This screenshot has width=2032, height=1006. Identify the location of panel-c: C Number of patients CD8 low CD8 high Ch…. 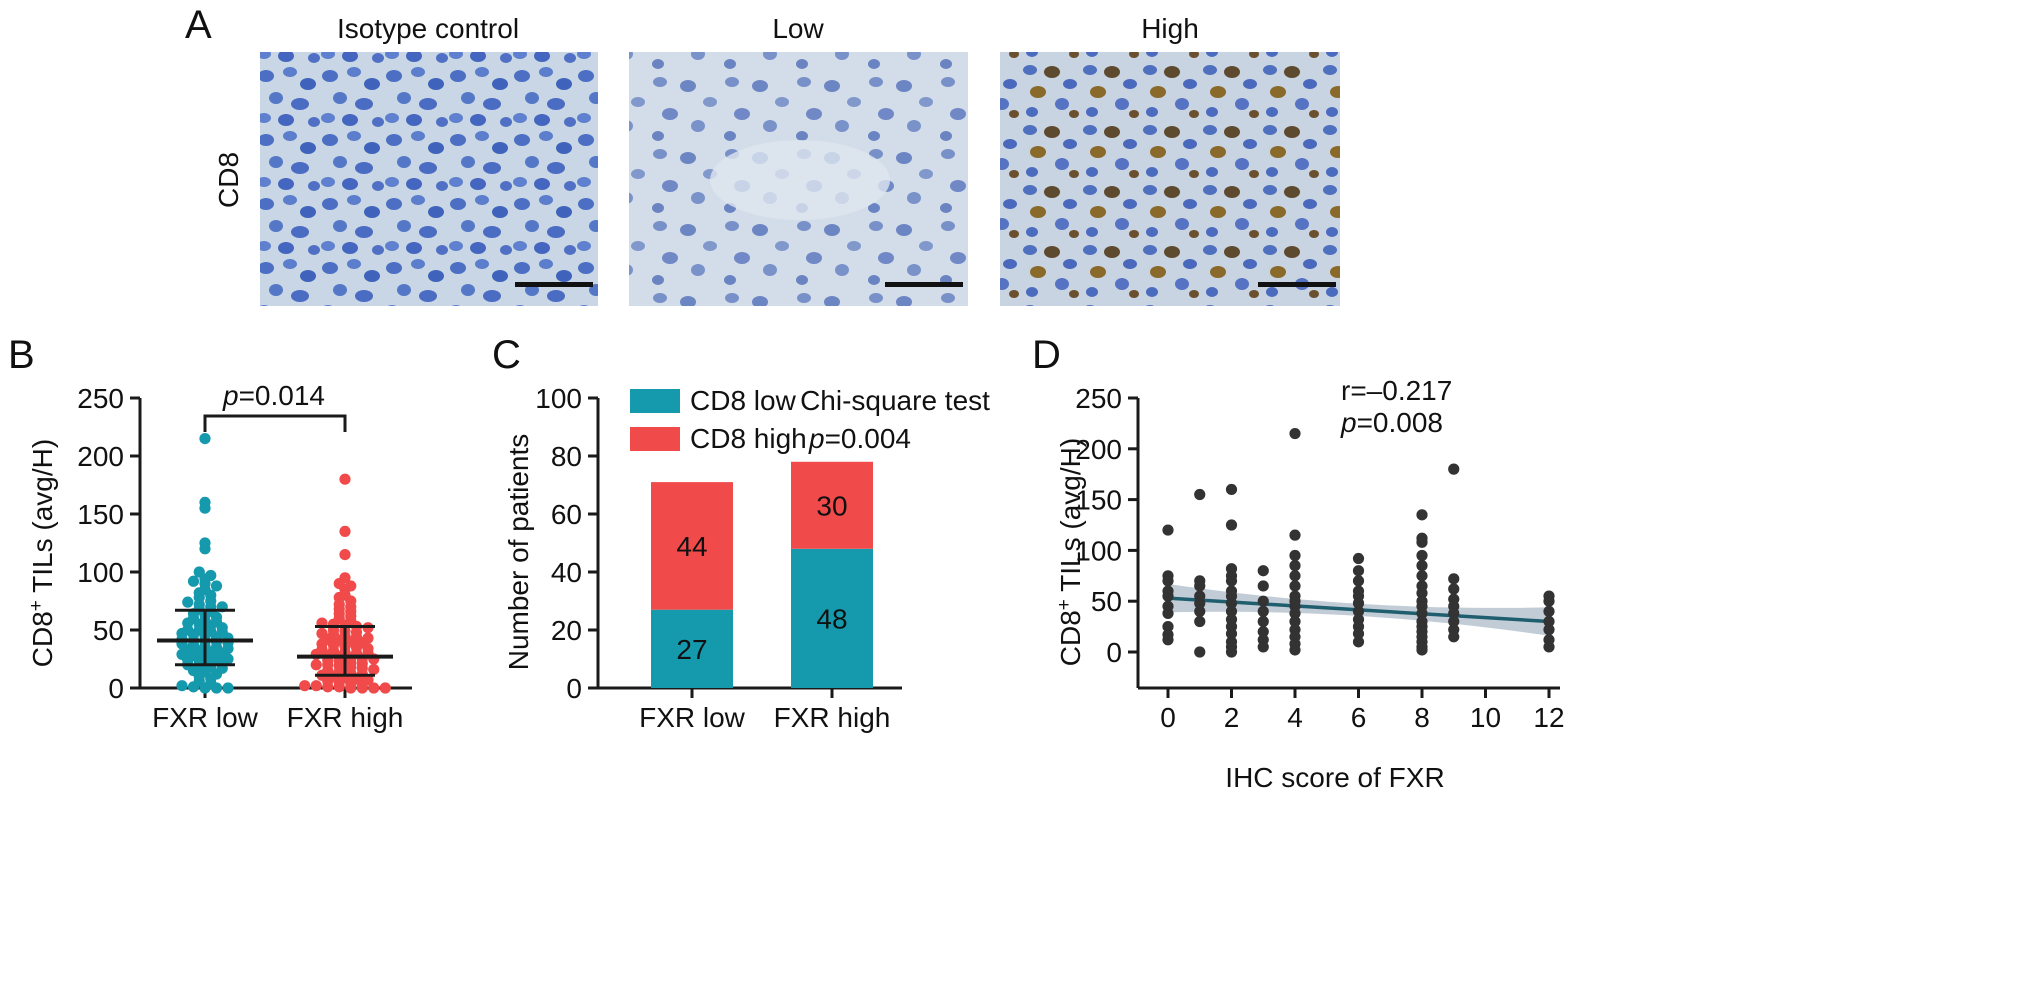
(741, 533).